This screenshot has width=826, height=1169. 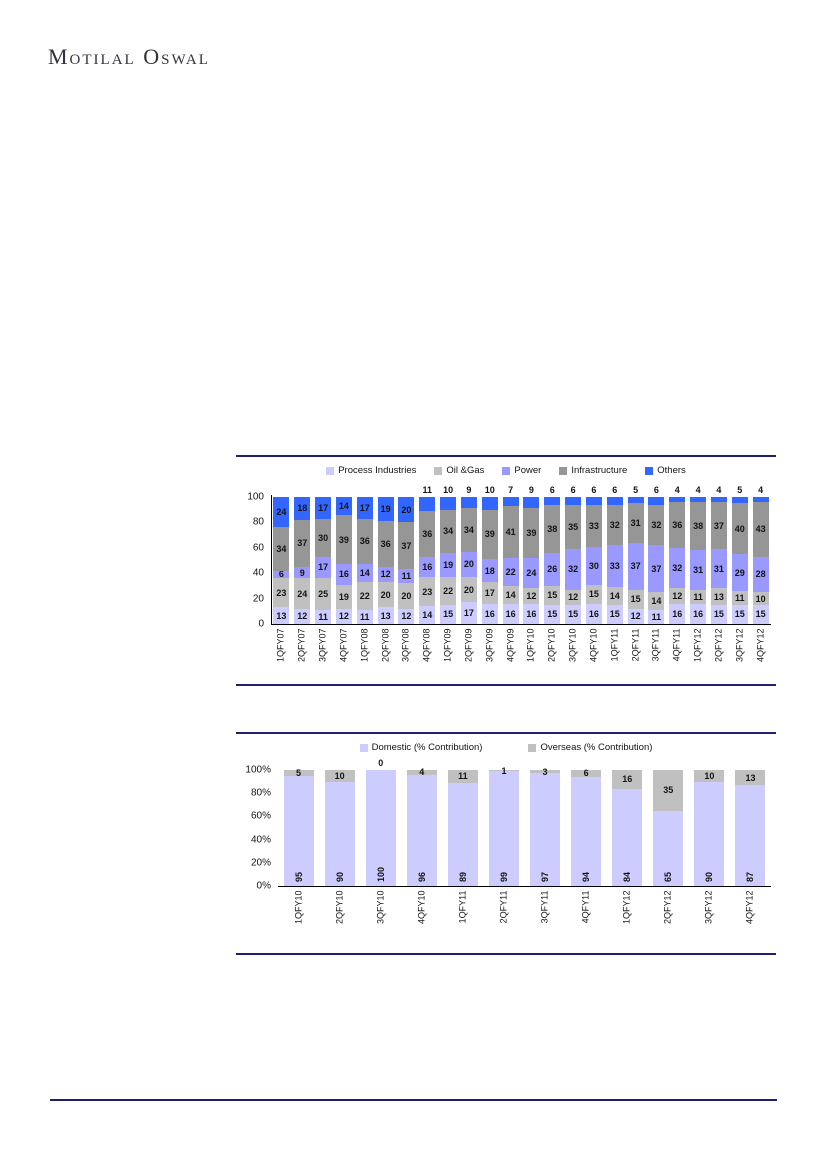 I want to click on bar-value-label: 37, so click(x=406, y=545).